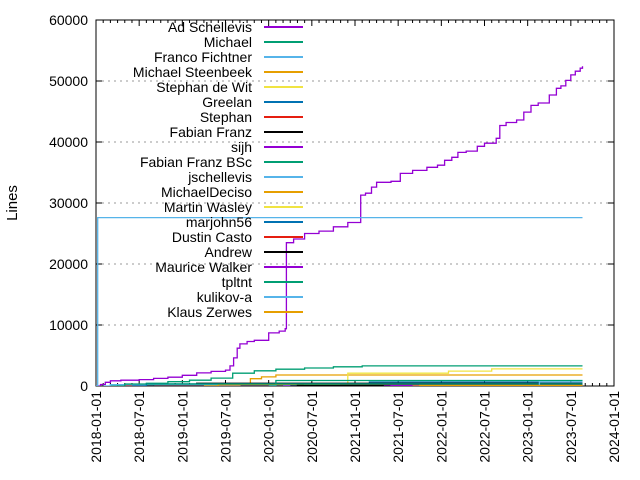 This screenshot has width=640, height=480. I want to click on series-line-tpltnt, so click(350, 384).